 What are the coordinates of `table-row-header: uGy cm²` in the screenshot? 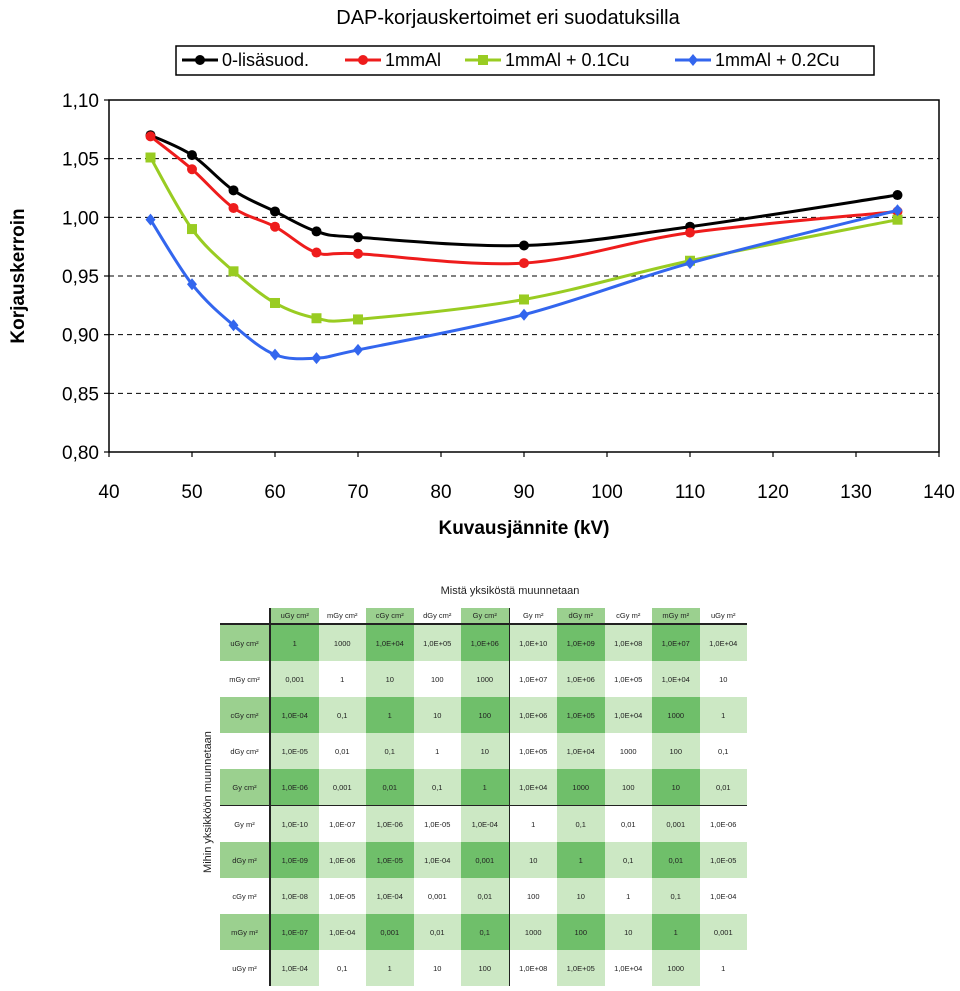 It's located at (245, 642).